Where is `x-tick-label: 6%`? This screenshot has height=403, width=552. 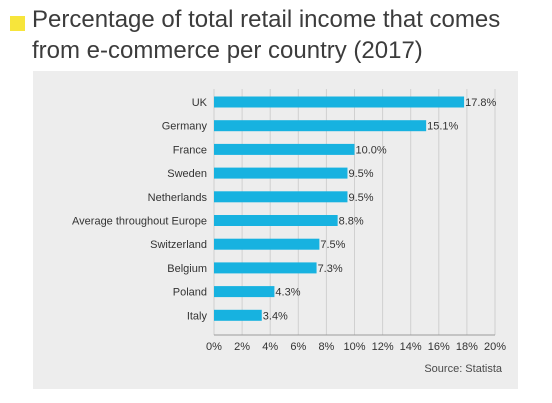
x-tick-label: 6% is located at coordinates (298, 347).